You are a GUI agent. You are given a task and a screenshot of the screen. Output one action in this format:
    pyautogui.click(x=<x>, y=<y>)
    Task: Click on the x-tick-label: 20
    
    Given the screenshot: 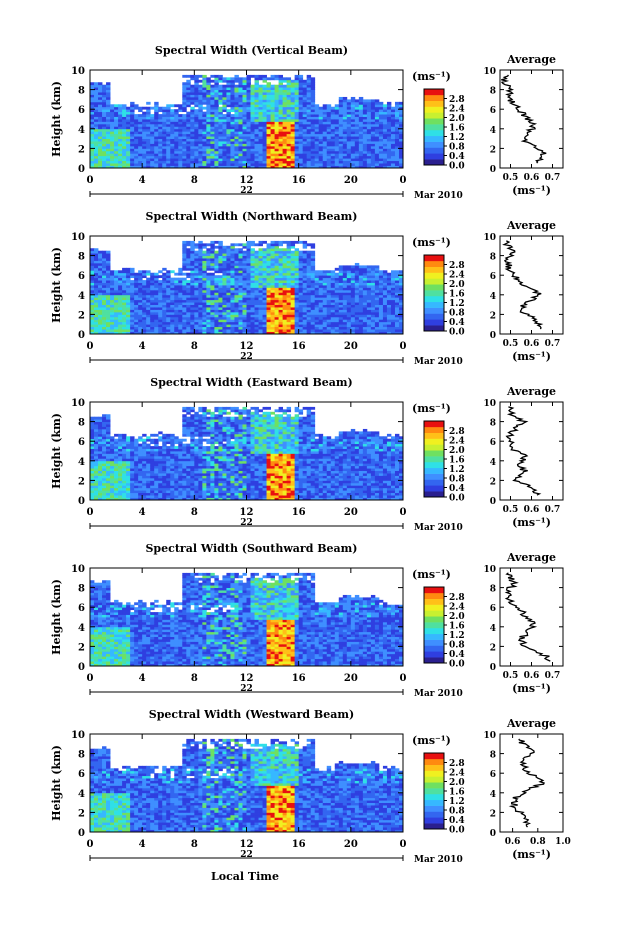 What is the action you would take?
    pyautogui.click(x=351, y=180)
    